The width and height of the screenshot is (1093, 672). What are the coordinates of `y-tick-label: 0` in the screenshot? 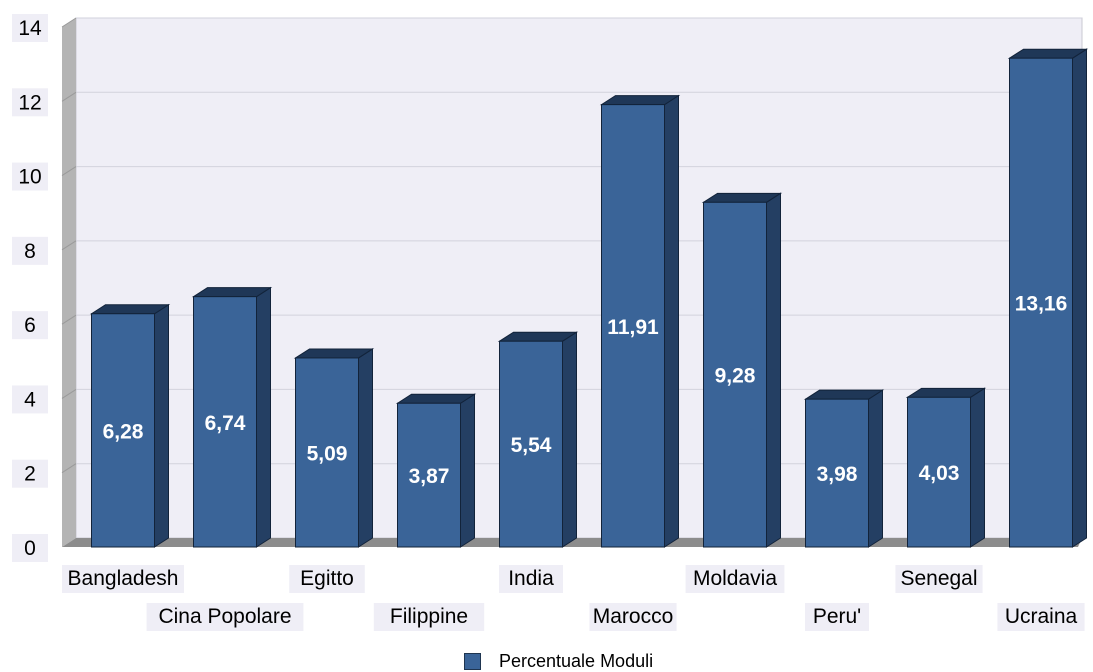 It's located at (30, 548).